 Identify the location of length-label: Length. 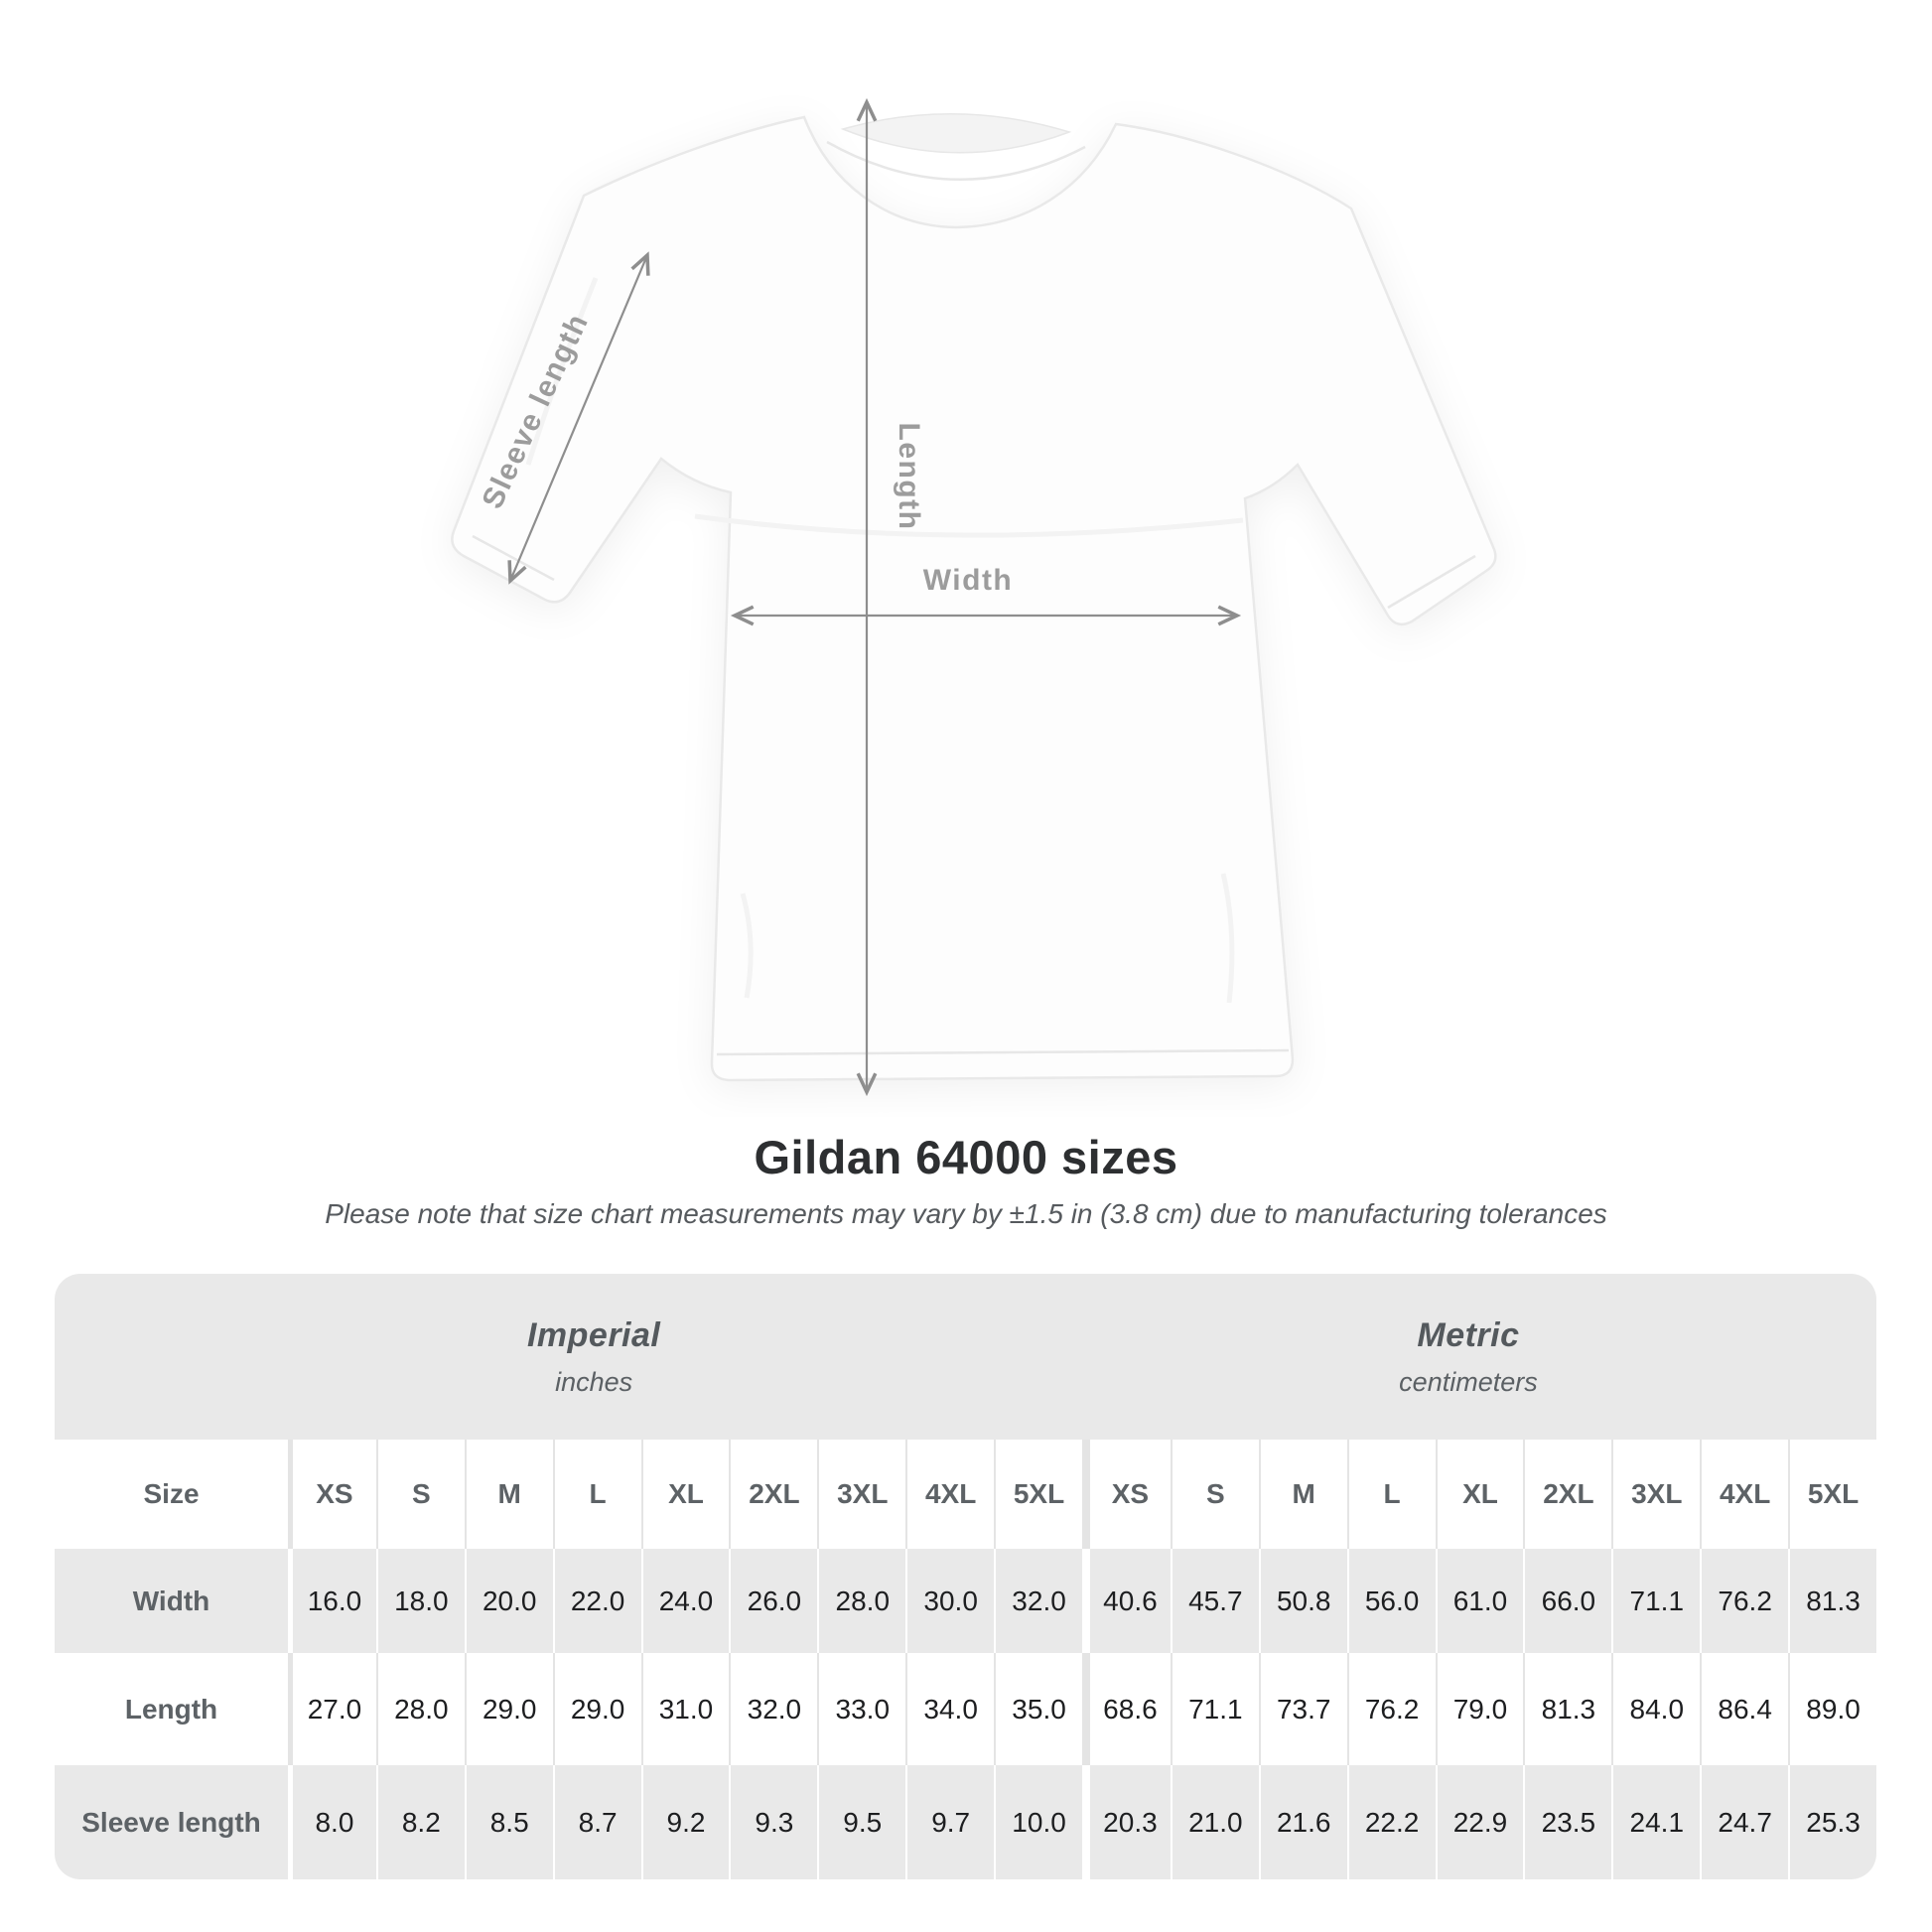
(909, 477).